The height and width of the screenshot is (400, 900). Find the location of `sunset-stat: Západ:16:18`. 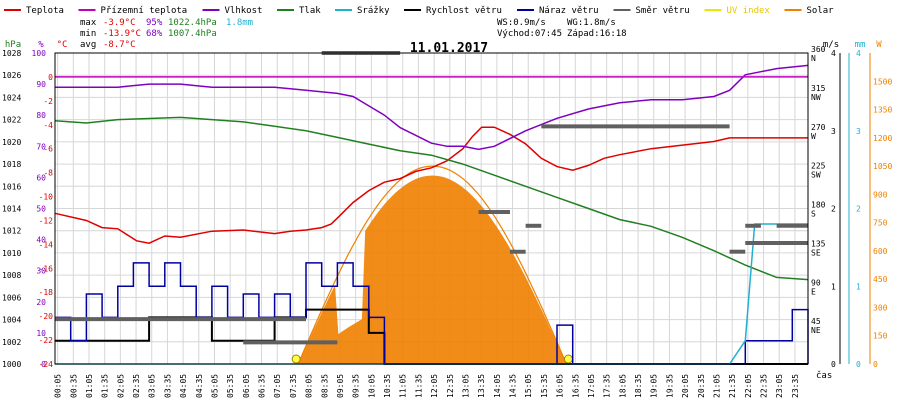

sunset-stat: Západ:16:18 is located at coordinates (597, 34).